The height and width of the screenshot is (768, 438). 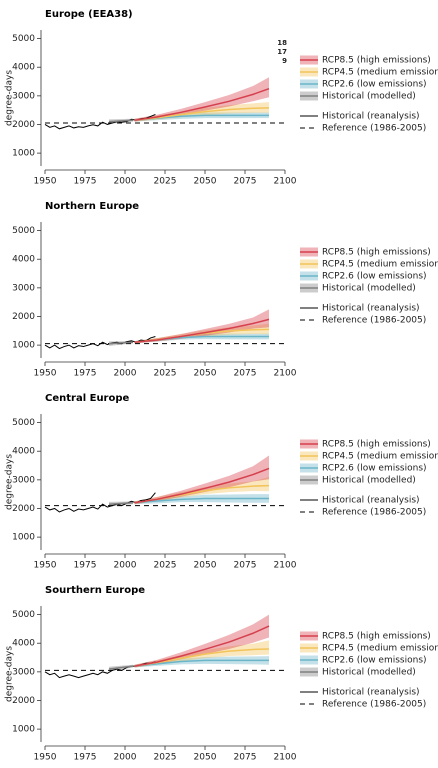 What do you see at coordinates (282, 52) in the screenshot?
I see `model-count: 17` at bounding box center [282, 52].